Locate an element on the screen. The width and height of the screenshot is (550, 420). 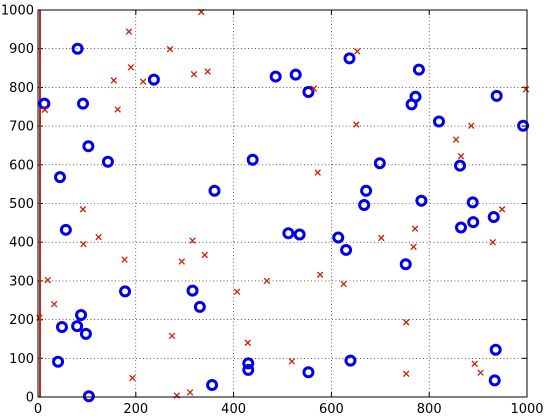
y-tick-label: 200 is located at coordinates (21, 320).